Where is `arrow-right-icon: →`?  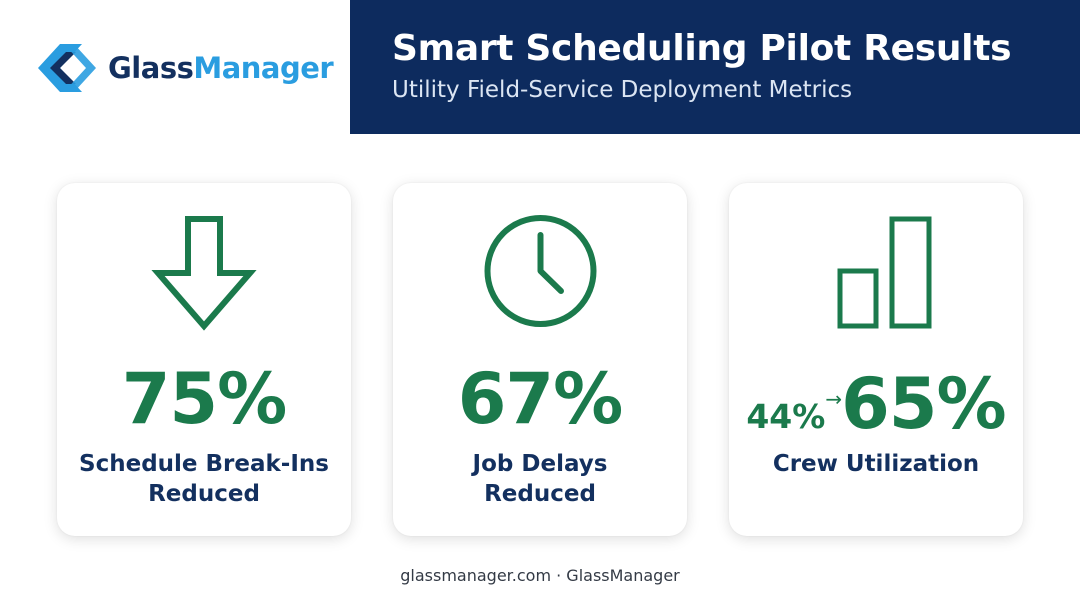 arrow-right-icon: → is located at coordinates (833, 399).